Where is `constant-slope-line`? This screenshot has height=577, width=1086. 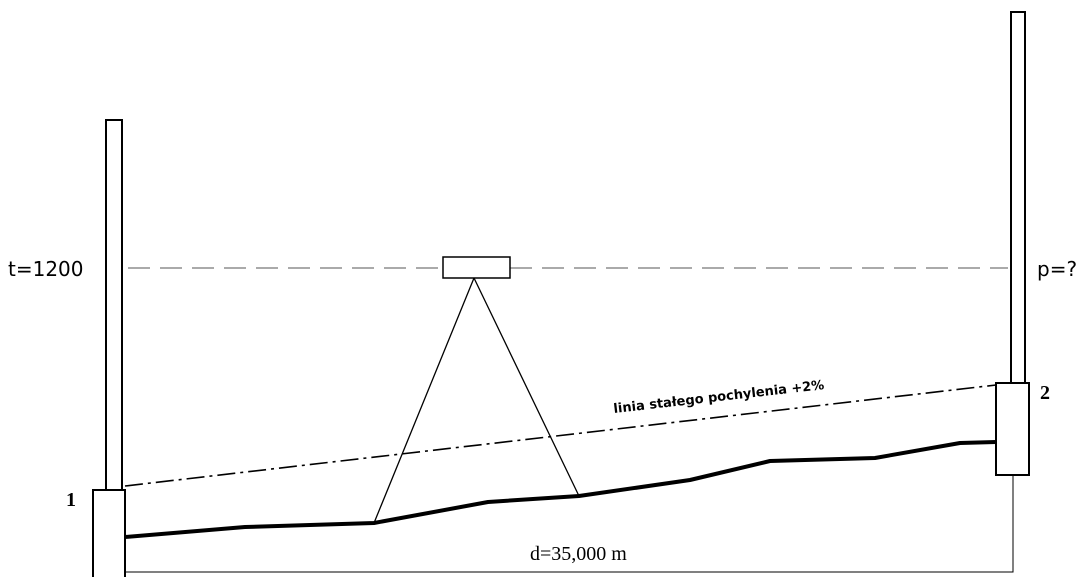
constant-slope-line is located at coordinates (560, 435).